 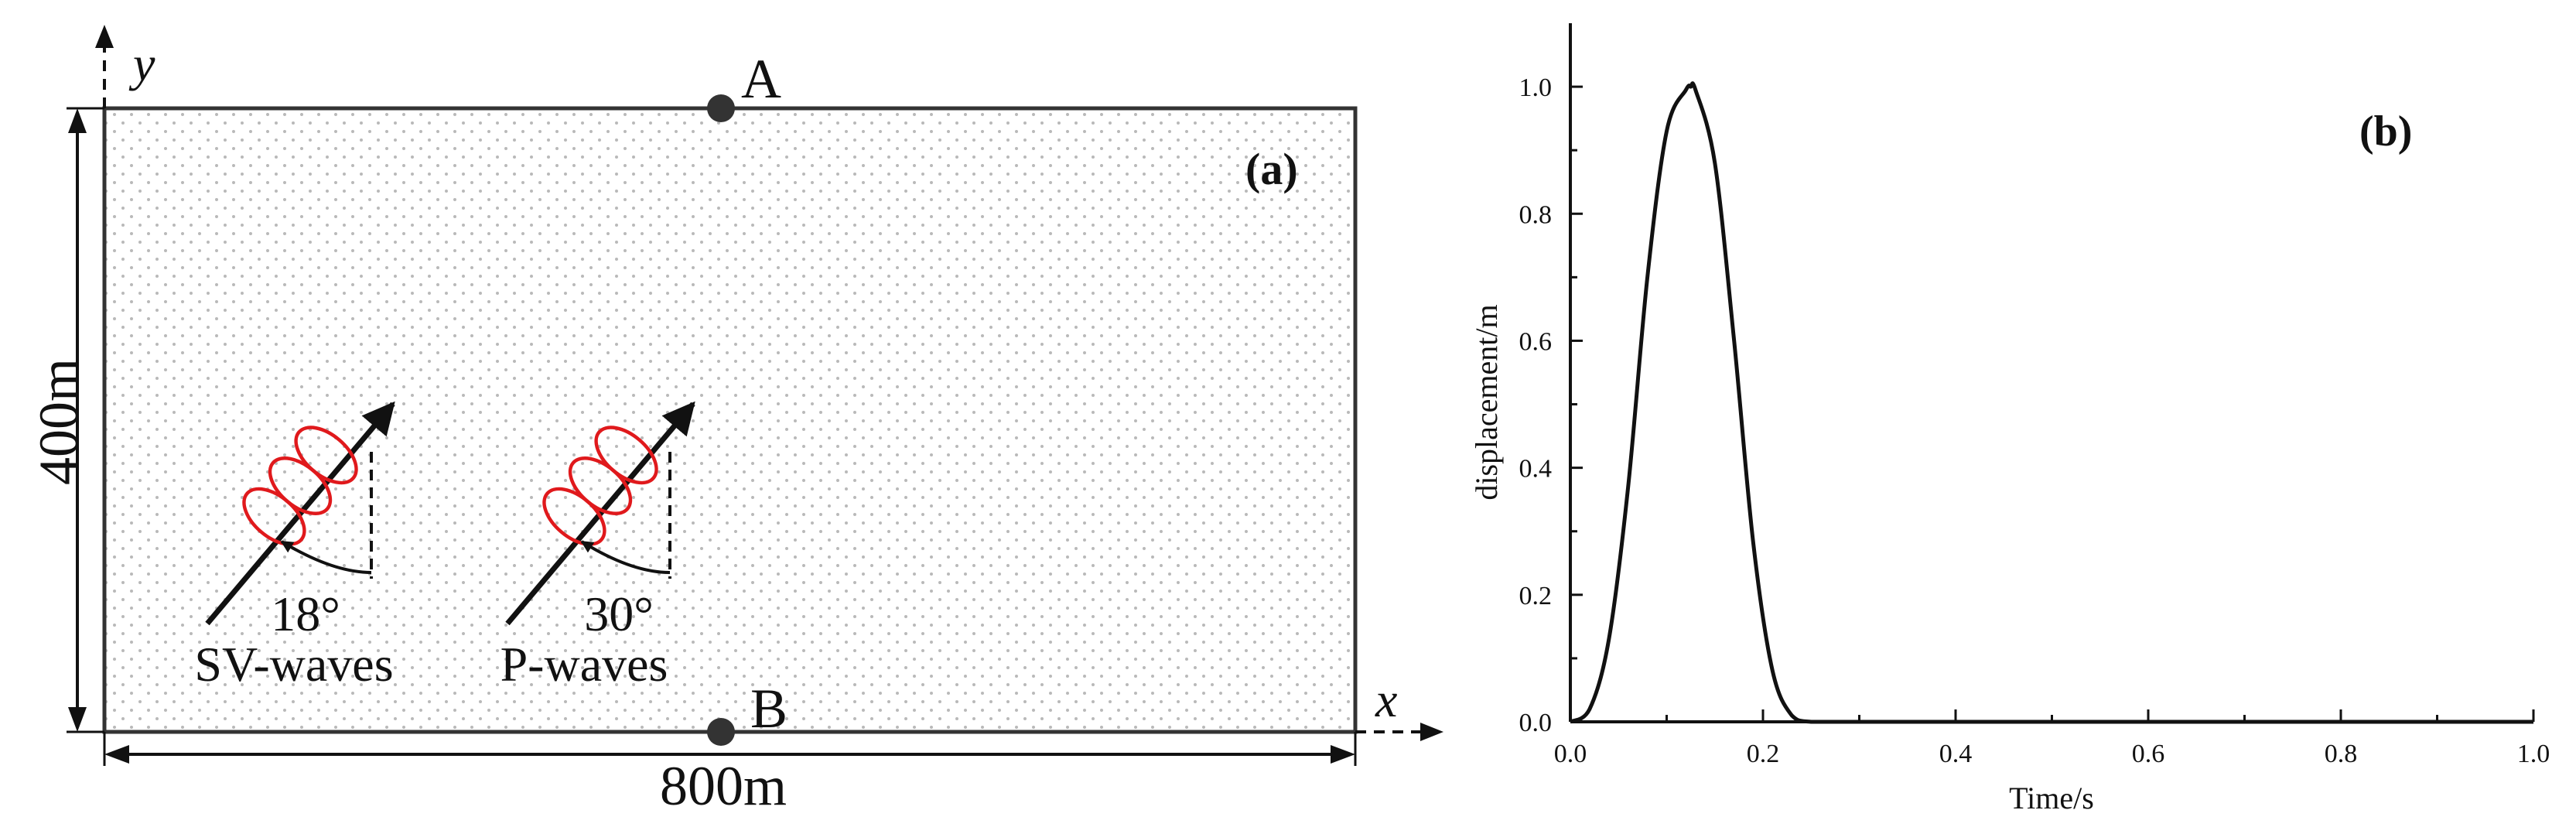 I want to click on x-tick-label: 0.0, so click(x=1570, y=754).